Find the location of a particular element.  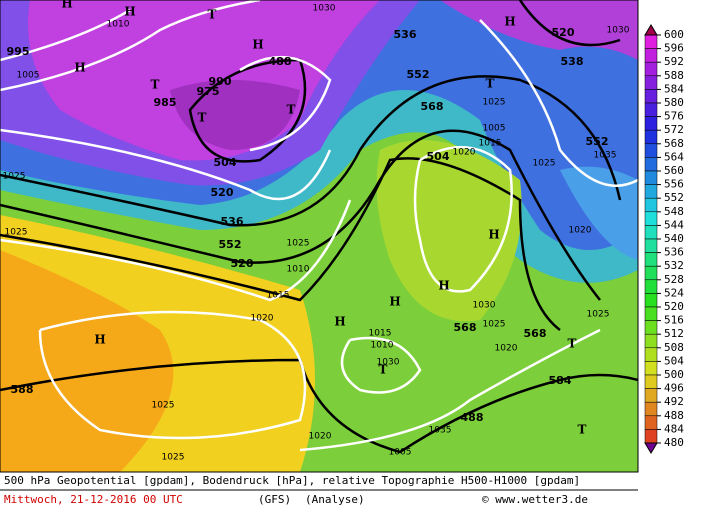

colorbar-label: 564 is located at coordinates (674, 156).